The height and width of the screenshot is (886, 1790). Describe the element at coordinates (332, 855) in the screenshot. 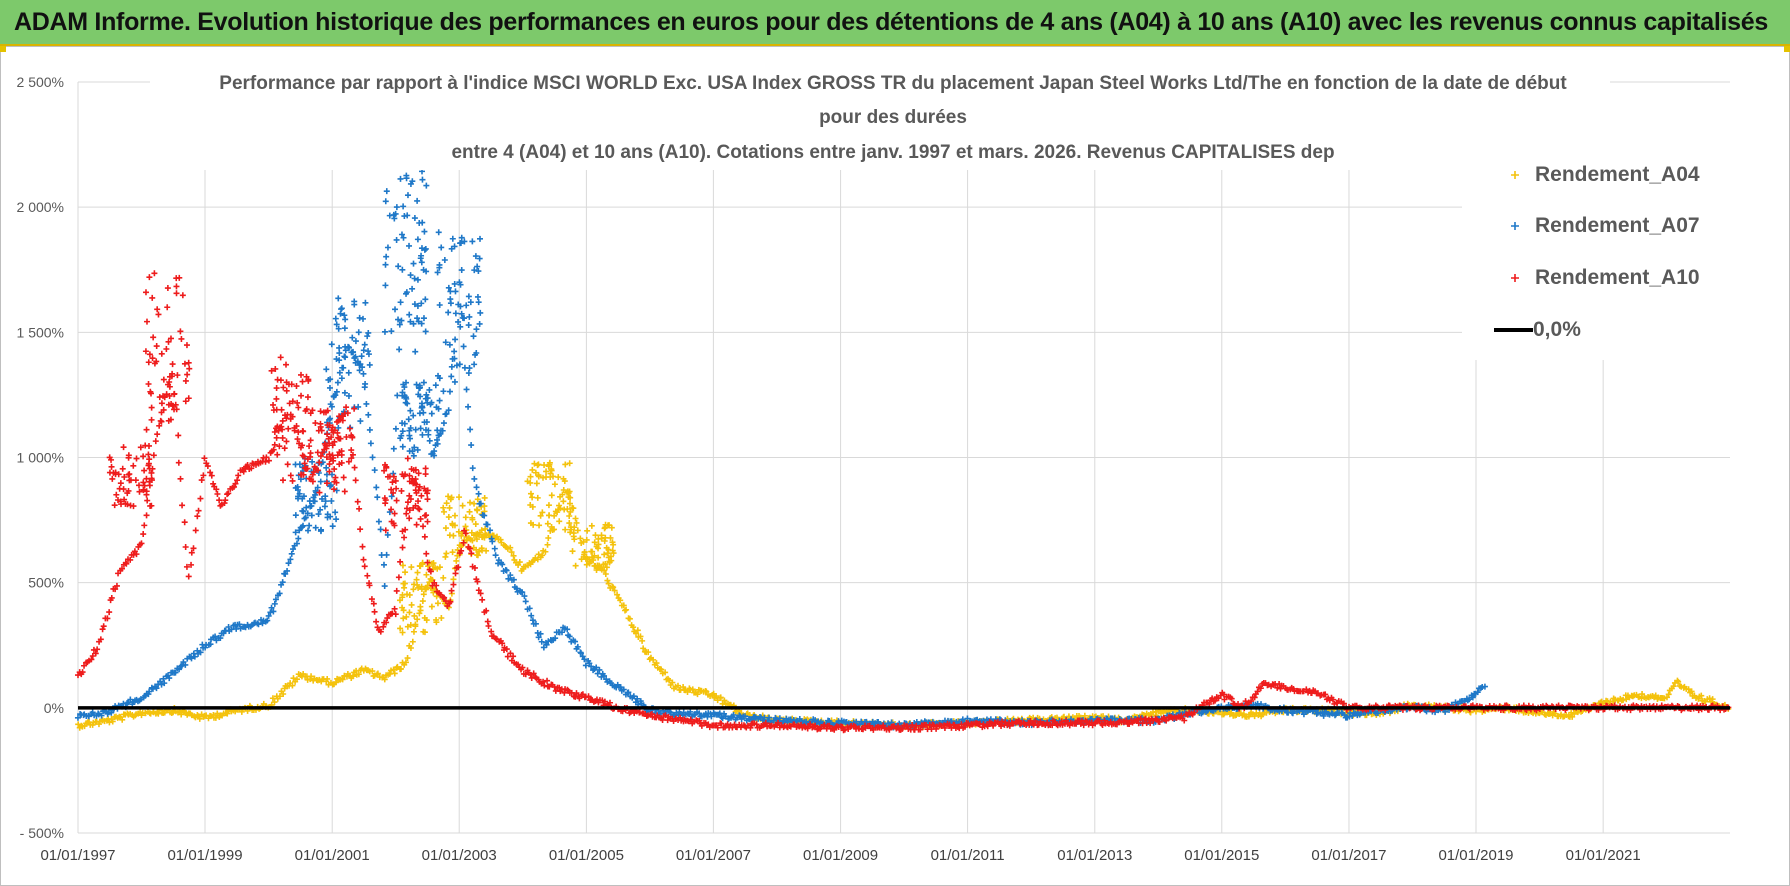

I see `x-tick-label: 01/01/2001` at that location.